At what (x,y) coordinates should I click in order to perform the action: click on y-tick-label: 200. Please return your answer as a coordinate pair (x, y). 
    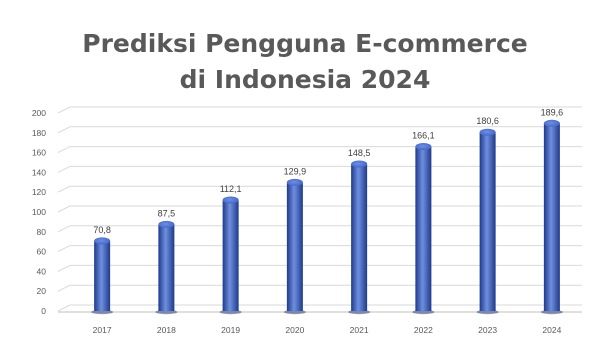
    Looking at the image, I should click on (39, 113).